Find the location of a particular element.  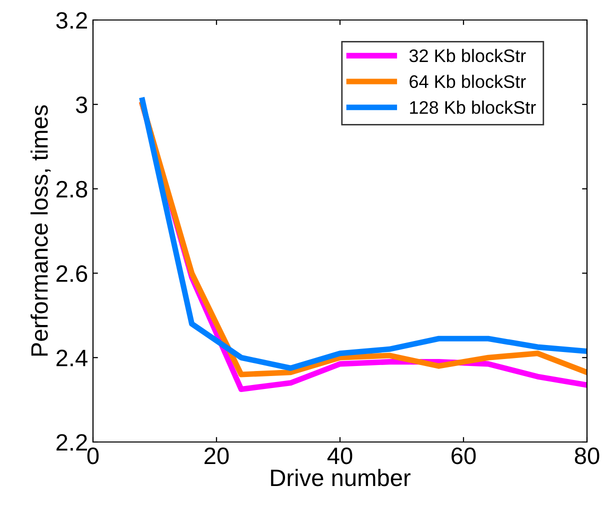

x-tick-label: 0 is located at coordinates (93, 455).